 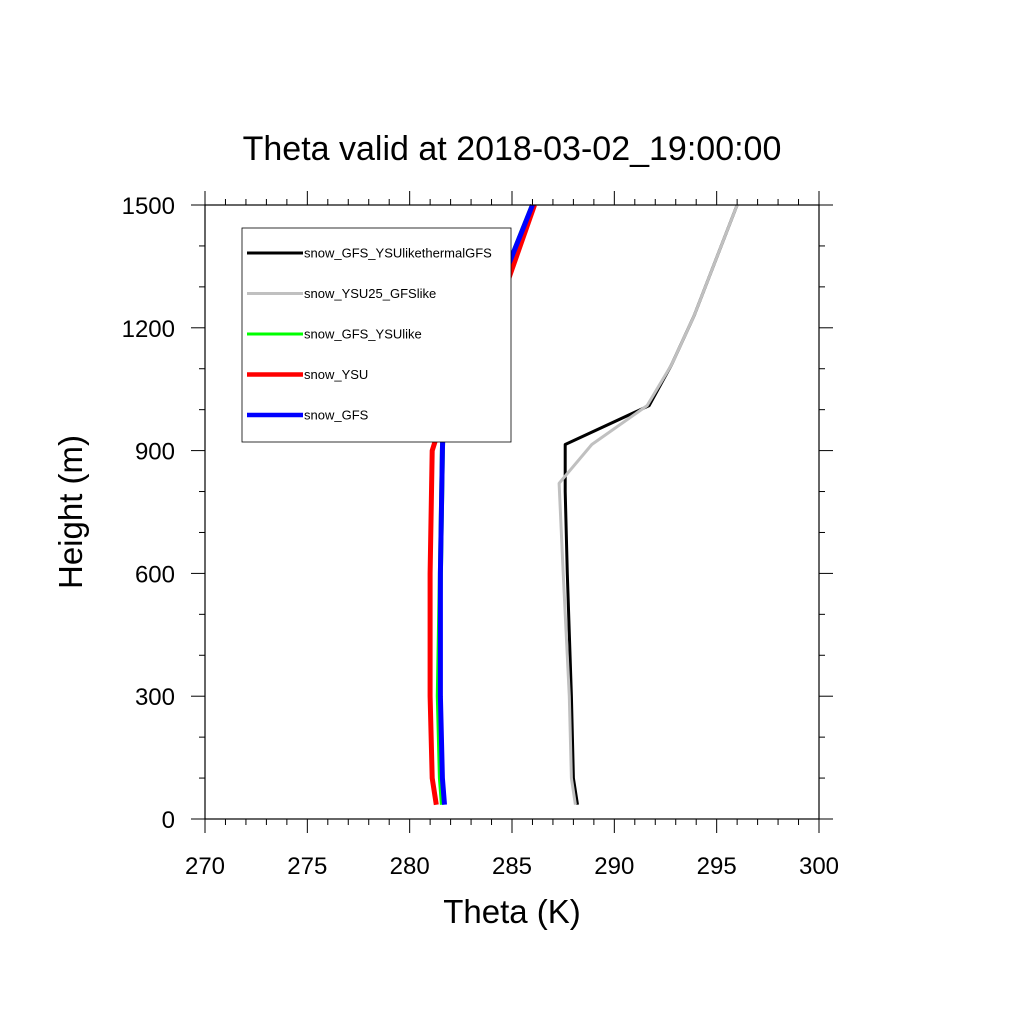 What do you see at coordinates (205, 866) in the screenshot?
I see `x-tick-label: 270` at bounding box center [205, 866].